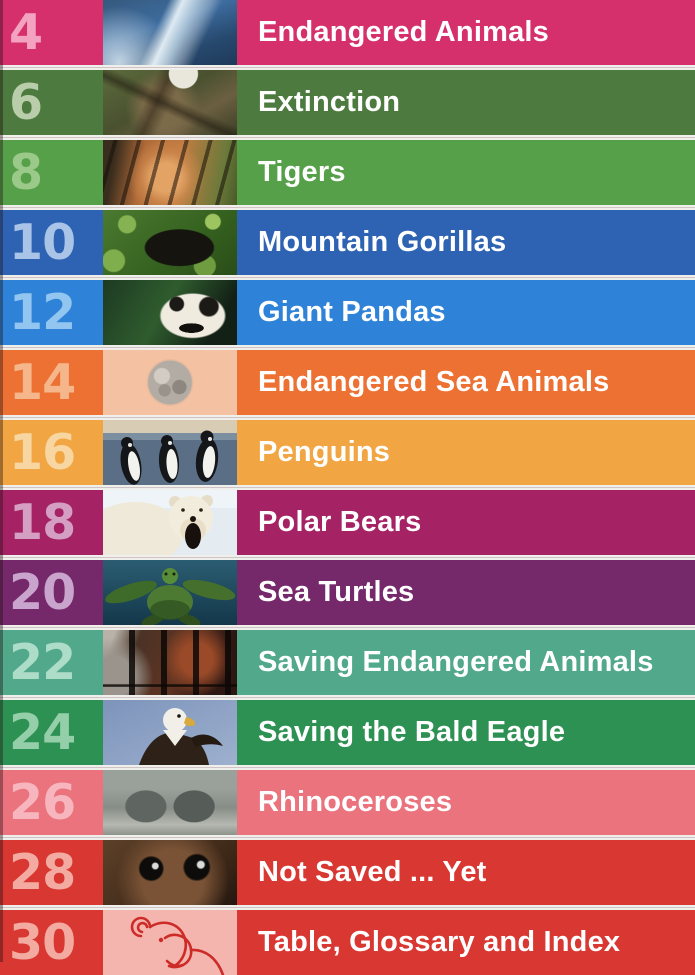 The width and height of the screenshot is (695, 975). I want to click on page-number: 22, so click(42, 662).